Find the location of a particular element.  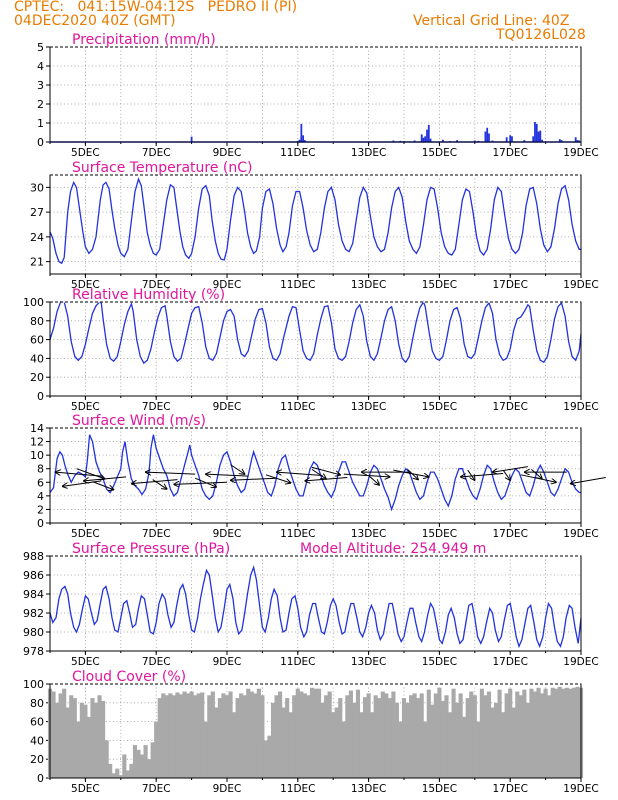

pres-series-line is located at coordinates (315, 607).